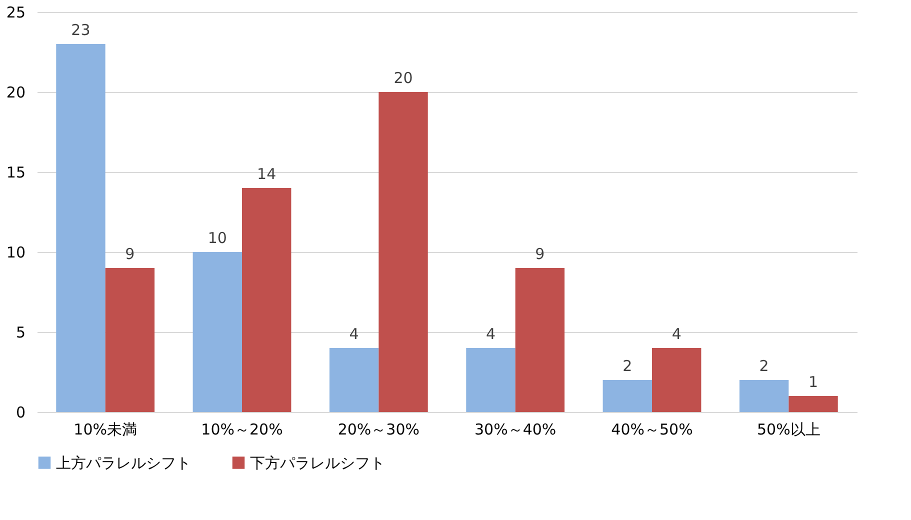  What do you see at coordinates (317, 463) in the screenshot?
I see `legend-label: 下方パラレルシフト` at bounding box center [317, 463].